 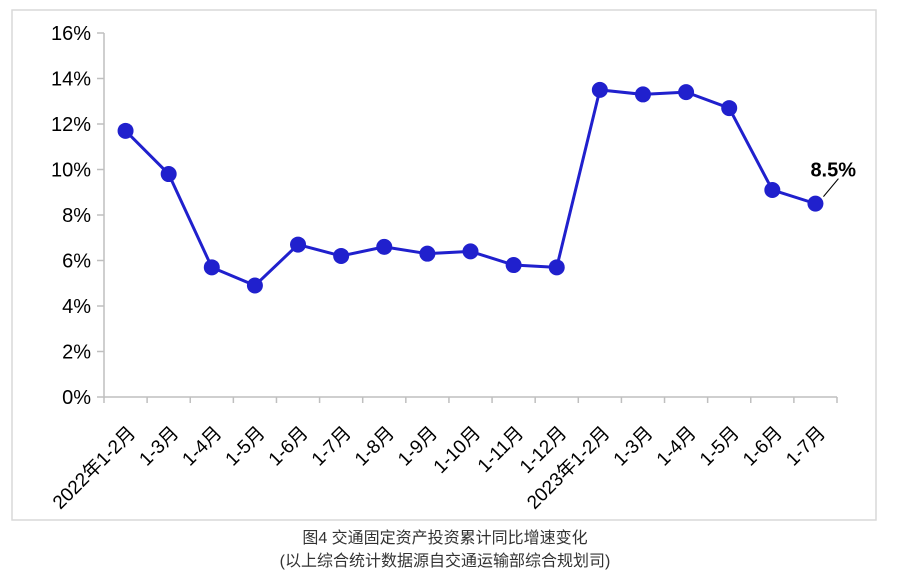 What do you see at coordinates (833, 171) in the screenshot?
I see `annotation-label: 8.5%` at bounding box center [833, 171].